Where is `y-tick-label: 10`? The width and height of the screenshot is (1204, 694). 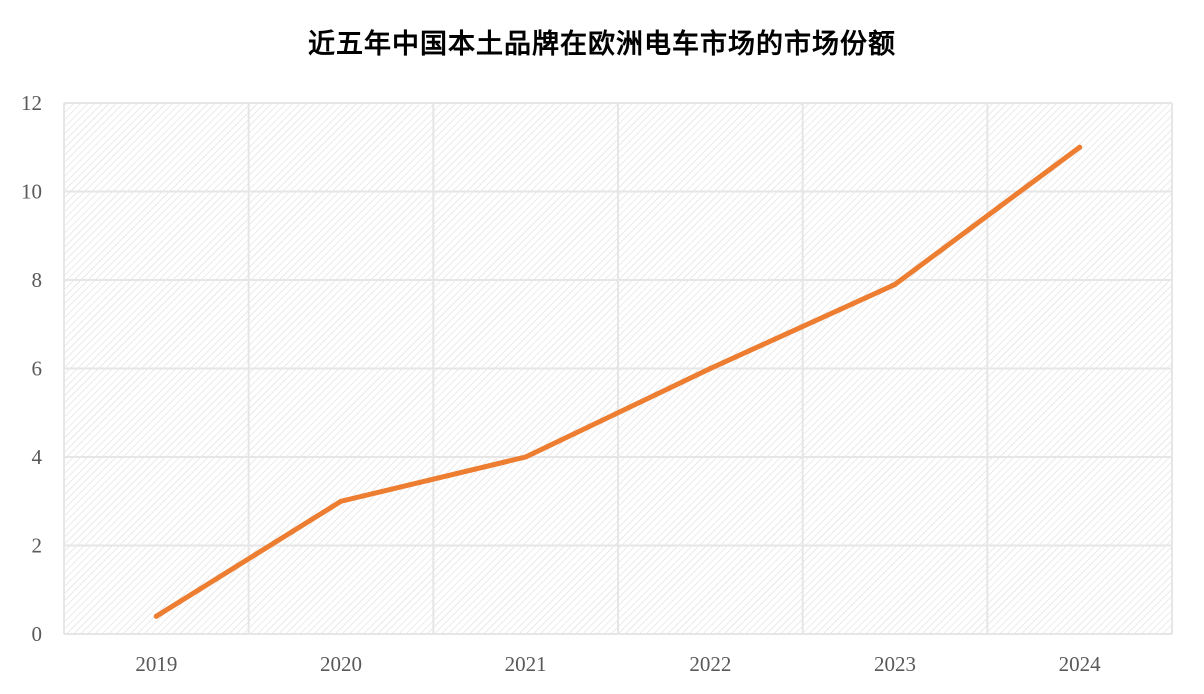 y-tick-label: 10 is located at coordinates (31, 192).